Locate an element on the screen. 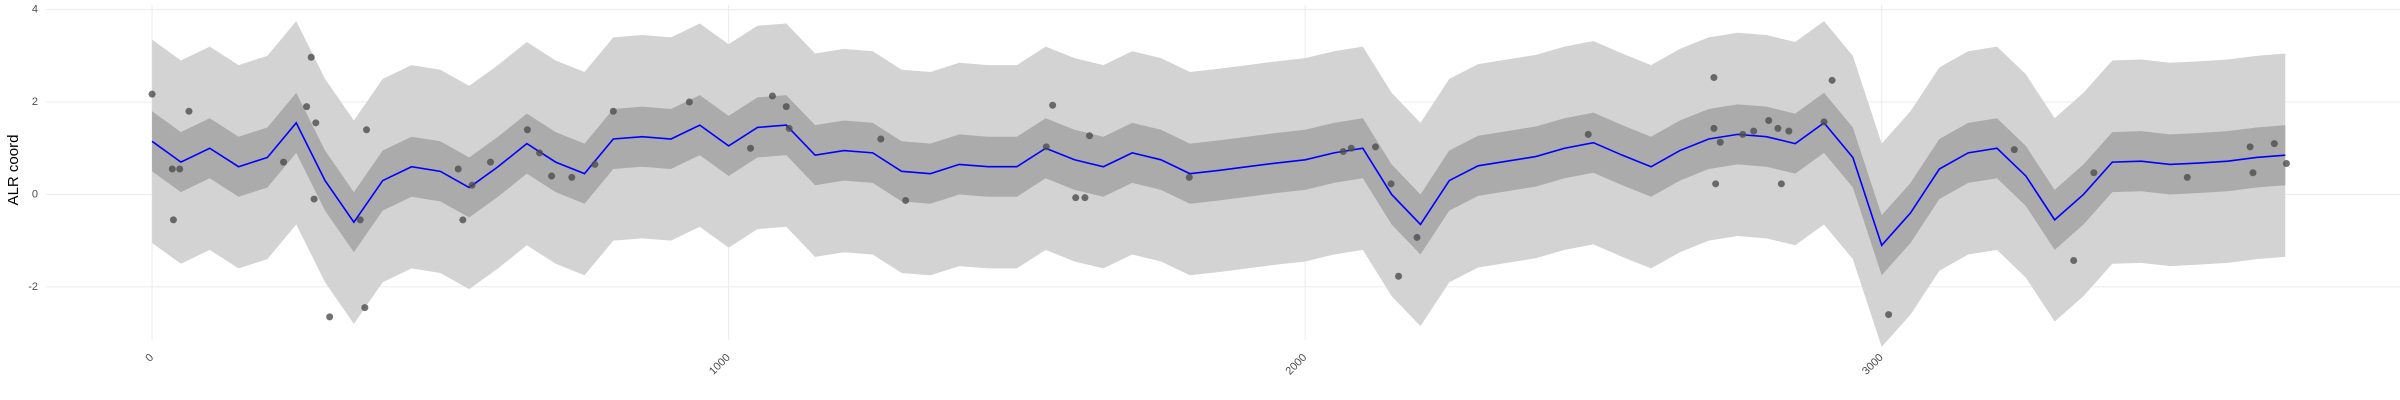 Image resolution: width=2400 pixels, height=400 pixels. y-tick-label: 2 is located at coordinates (35, 102).